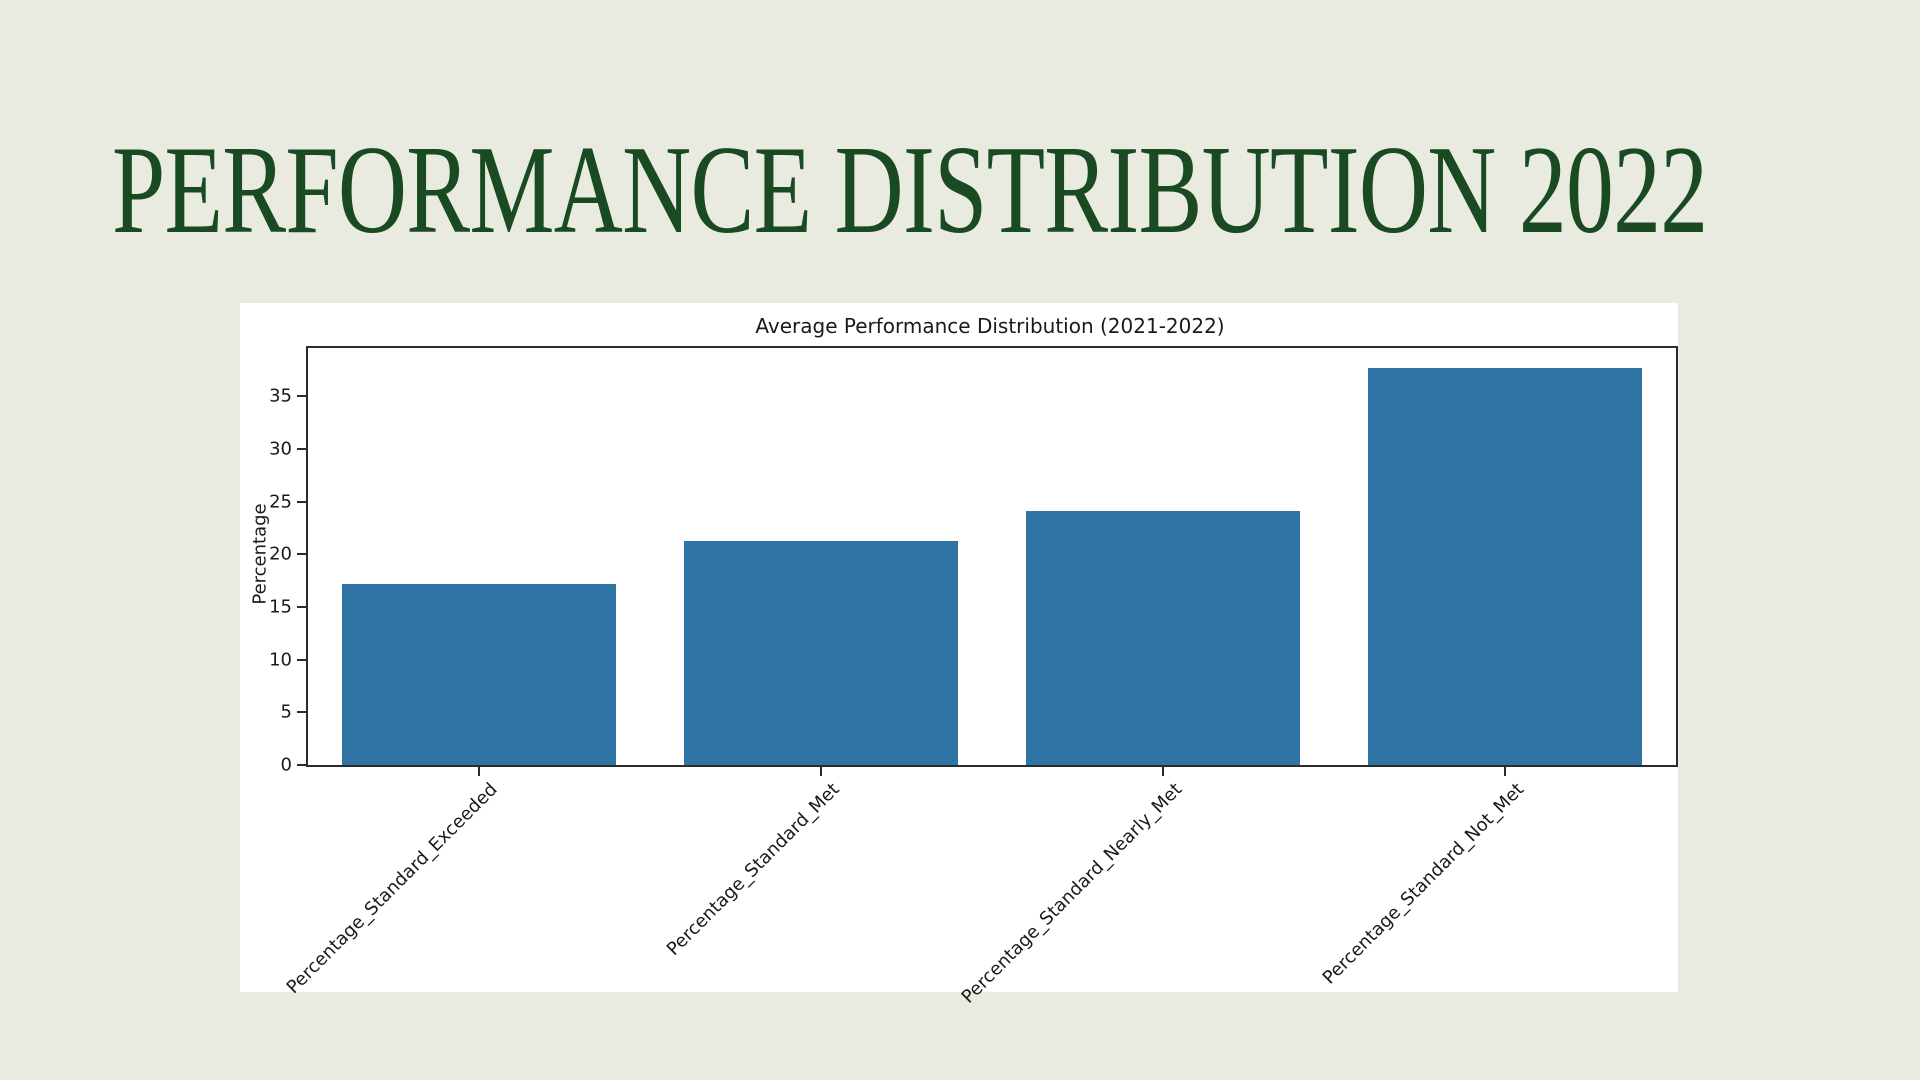  I want to click on y-tick-label: 35, so click(280, 396).